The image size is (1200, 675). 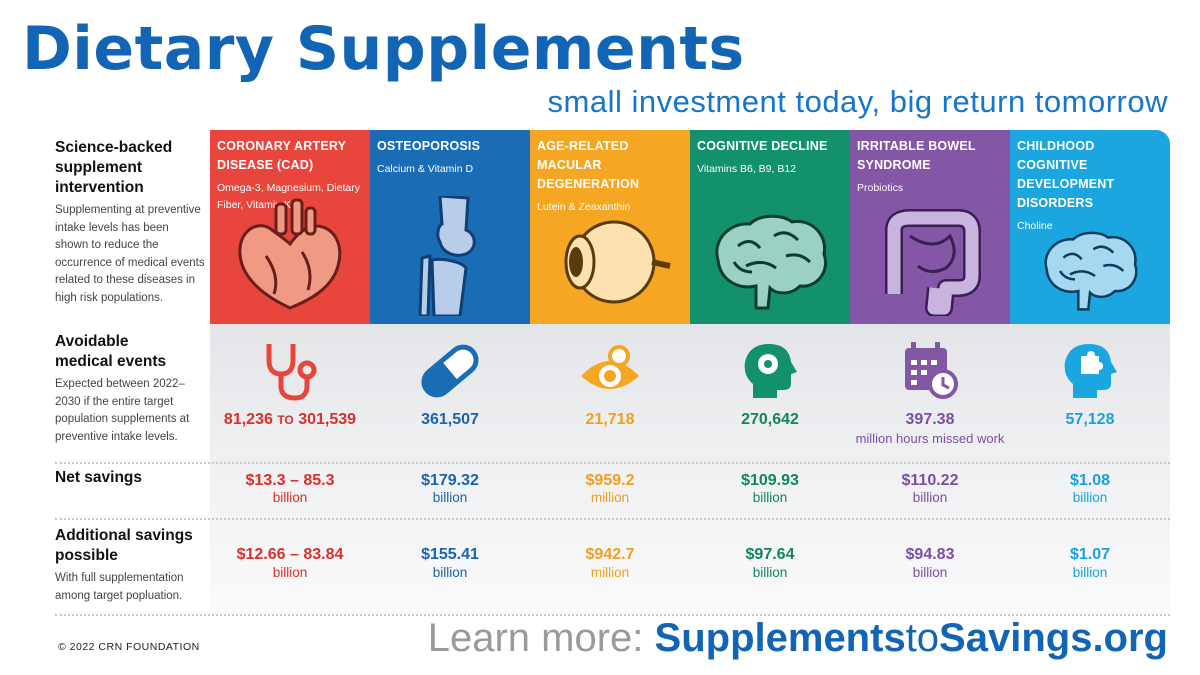 What do you see at coordinates (281, 155) in the screenshot?
I see `column-name: CORONARY ARTERY DISEASE (CAD)` at bounding box center [281, 155].